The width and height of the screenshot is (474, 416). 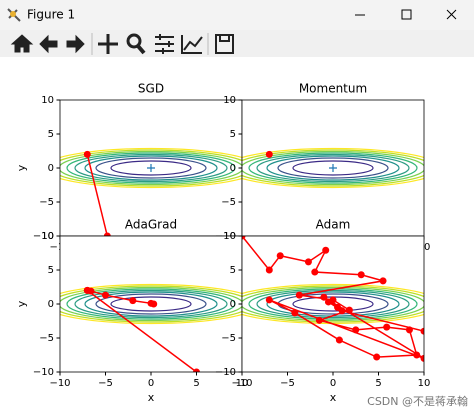 I want to click on subplot-title: Adam, so click(x=333, y=225).